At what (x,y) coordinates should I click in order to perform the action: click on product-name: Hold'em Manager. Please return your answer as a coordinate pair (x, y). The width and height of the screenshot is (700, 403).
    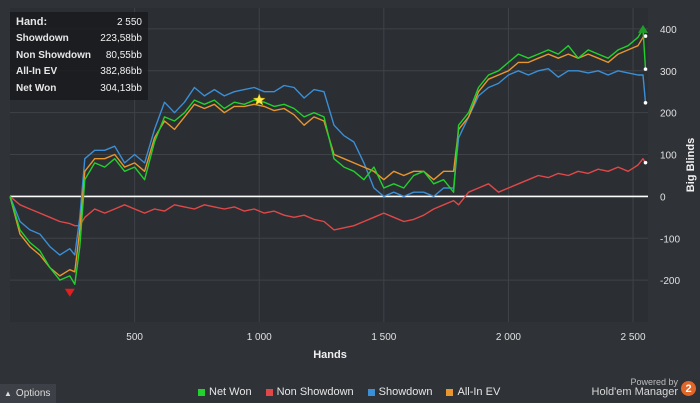
    Looking at the image, I should click on (634, 392).